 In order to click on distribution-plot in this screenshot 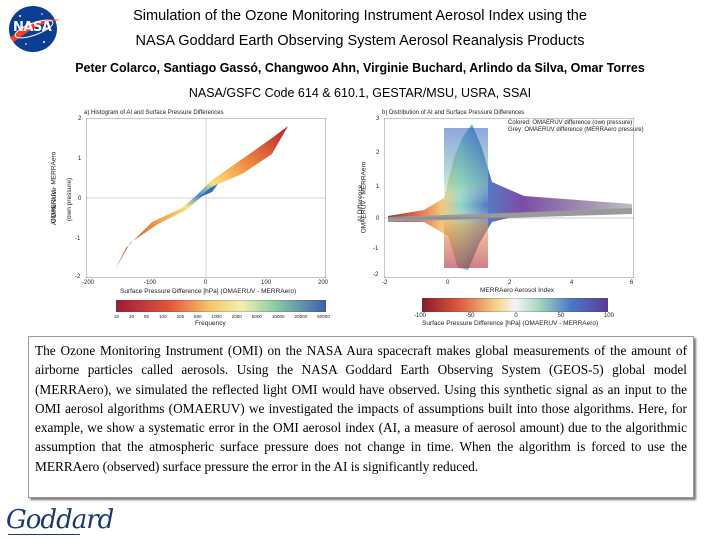, I will do `click(509, 198)`.